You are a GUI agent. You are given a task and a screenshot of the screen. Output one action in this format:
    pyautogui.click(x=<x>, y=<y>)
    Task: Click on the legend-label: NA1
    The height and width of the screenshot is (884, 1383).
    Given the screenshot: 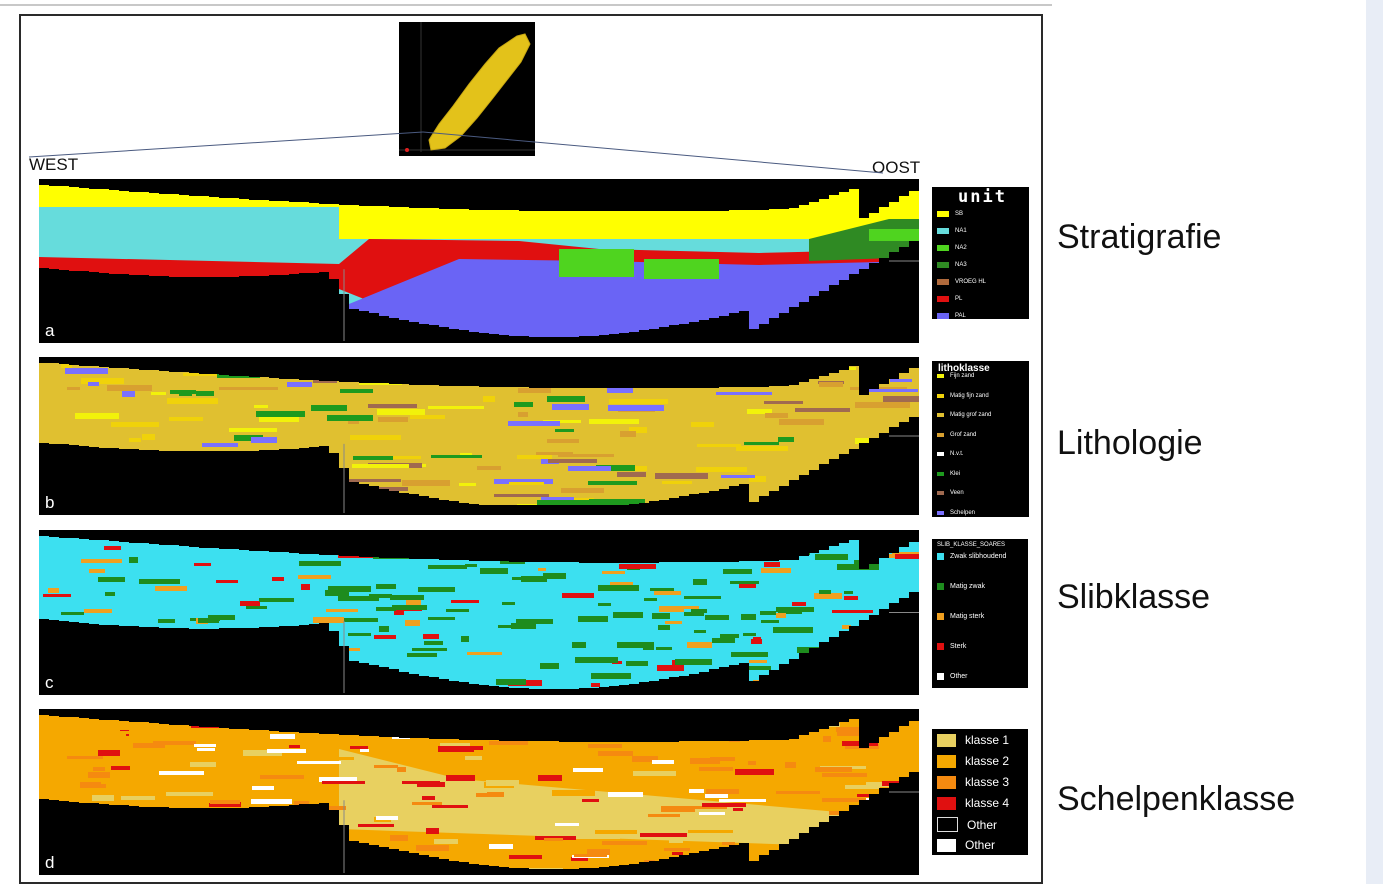 What is the action you would take?
    pyautogui.click(x=961, y=231)
    